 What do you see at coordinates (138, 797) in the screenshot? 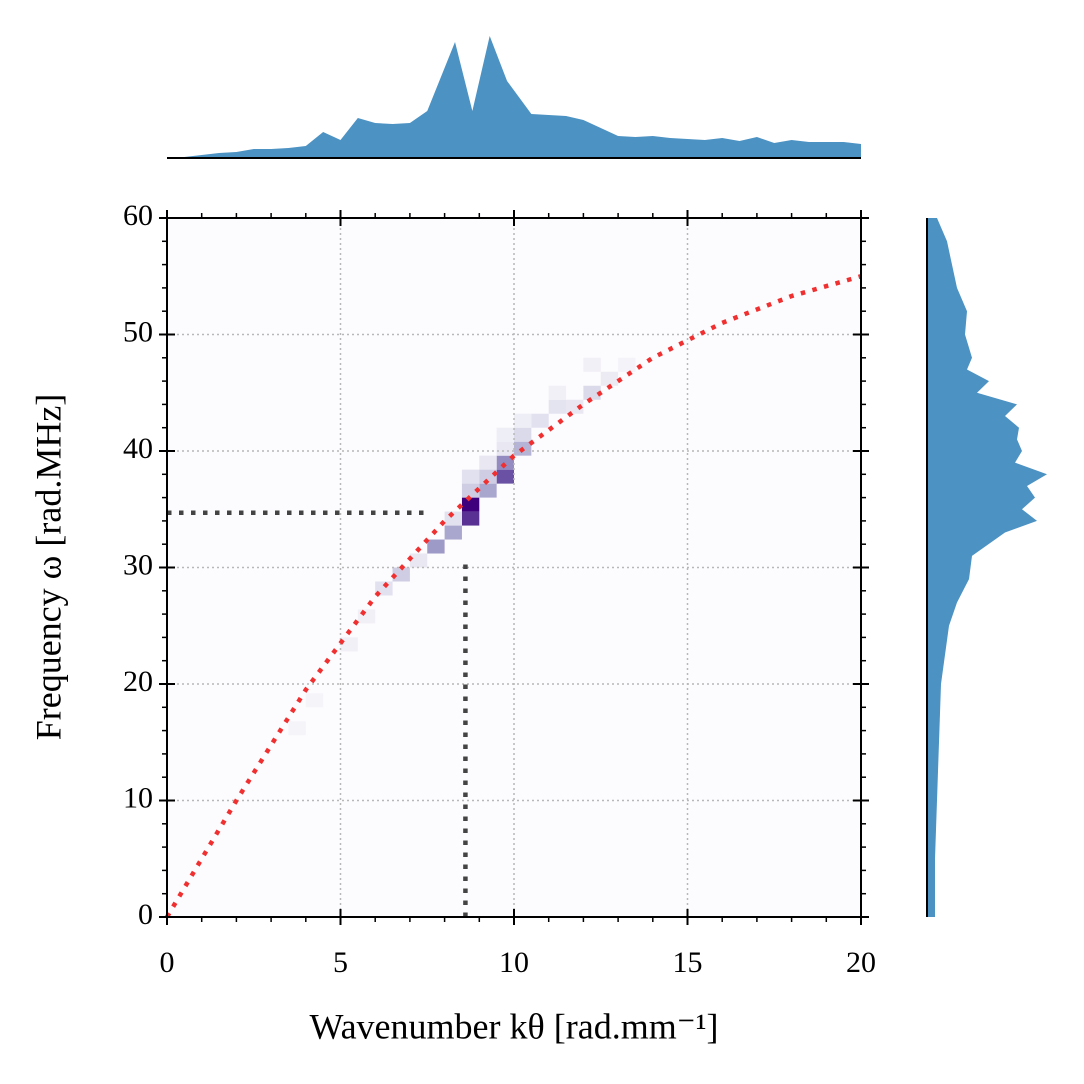
I see `y-tick-label: 10` at bounding box center [138, 797].